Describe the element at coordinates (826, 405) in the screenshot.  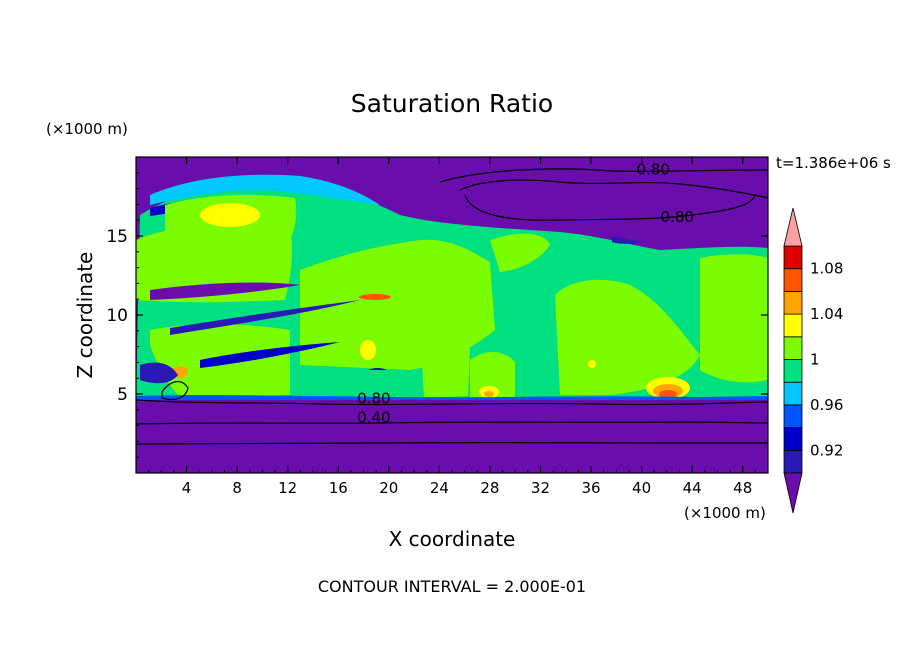
I see `colorbar-tick-label: 0.96` at that location.